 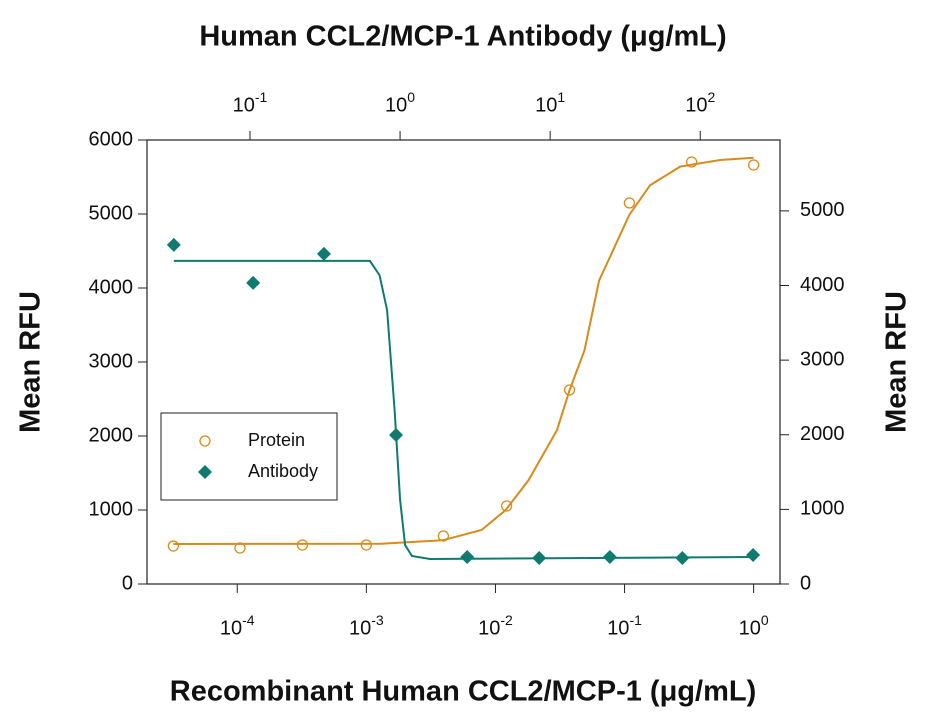 I want to click on y2-tick-label: 3000, so click(x=822, y=359).